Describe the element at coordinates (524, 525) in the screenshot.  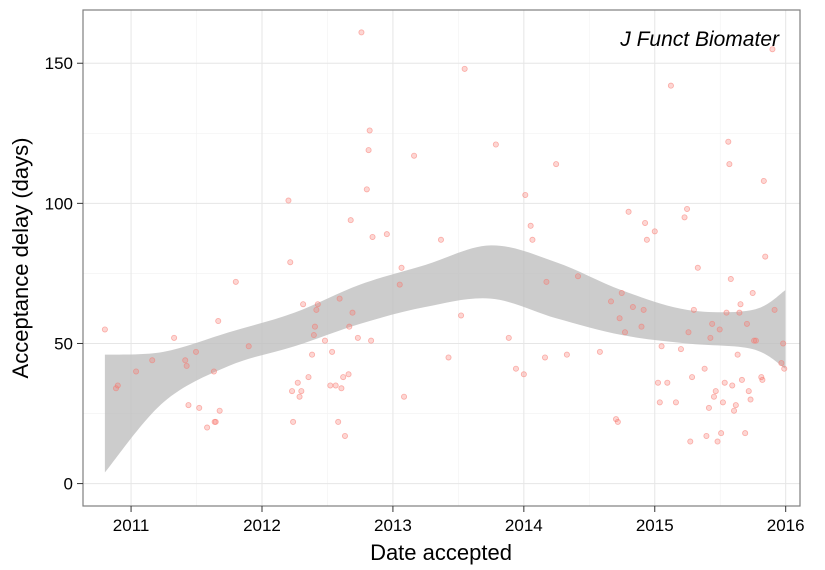
I see `x-tick-label: 2014` at that location.